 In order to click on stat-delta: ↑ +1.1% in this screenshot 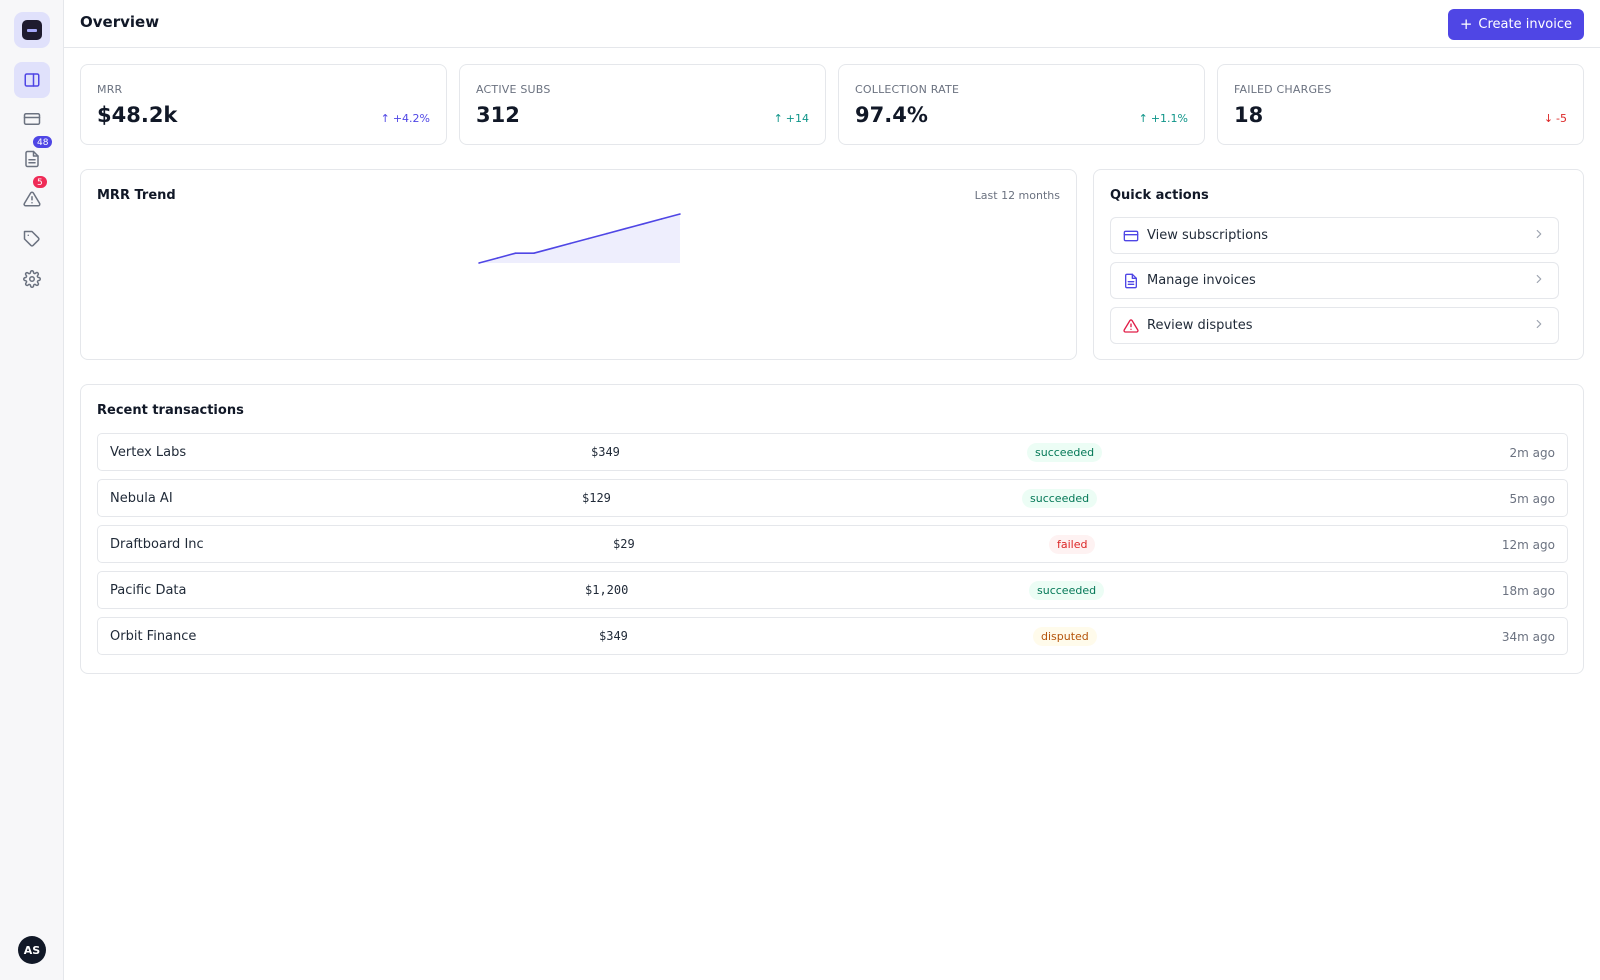, I will do `click(1163, 118)`.